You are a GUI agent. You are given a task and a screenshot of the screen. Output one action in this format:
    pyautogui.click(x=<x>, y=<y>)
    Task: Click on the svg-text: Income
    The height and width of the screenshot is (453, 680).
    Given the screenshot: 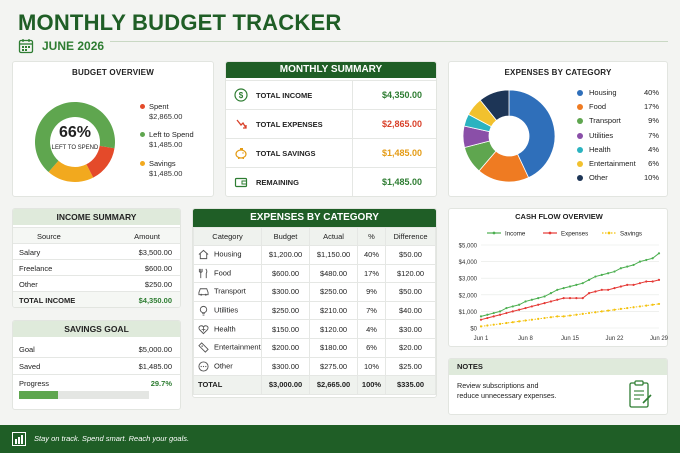 What is the action you would take?
    pyautogui.click(x=515, y=234)
    